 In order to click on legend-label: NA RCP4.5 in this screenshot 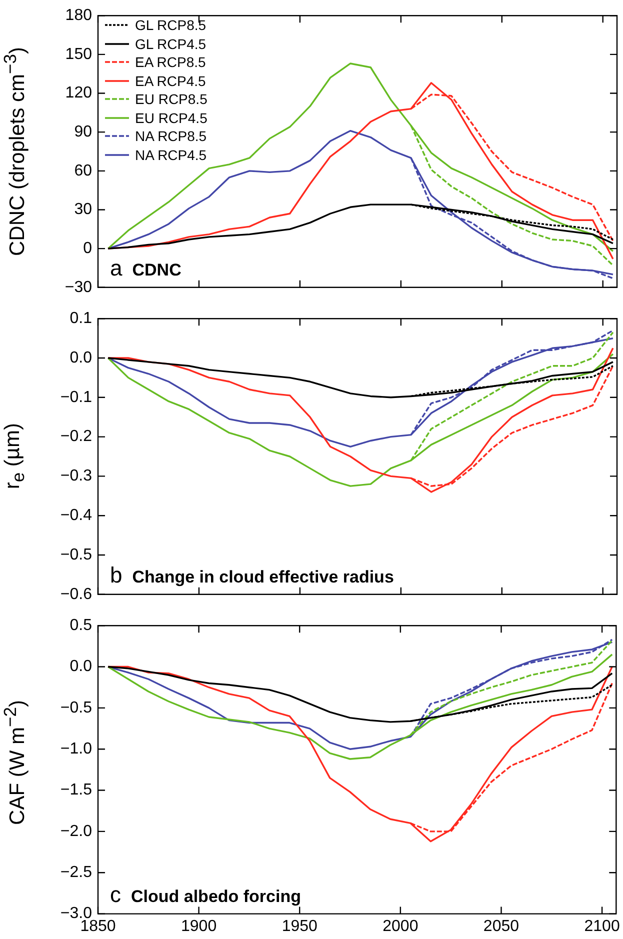, I will do `click(171, 155)`.